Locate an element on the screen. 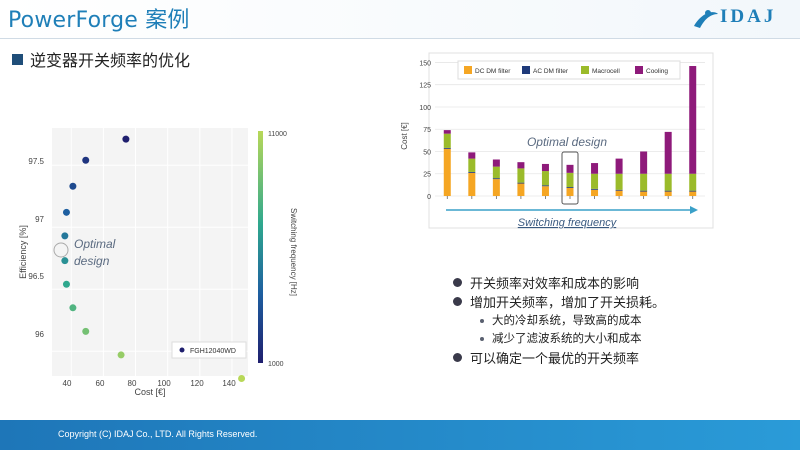 This screenshot has height=450, width=800. bar-ytick: 0 is located at coordinates (429, 197).